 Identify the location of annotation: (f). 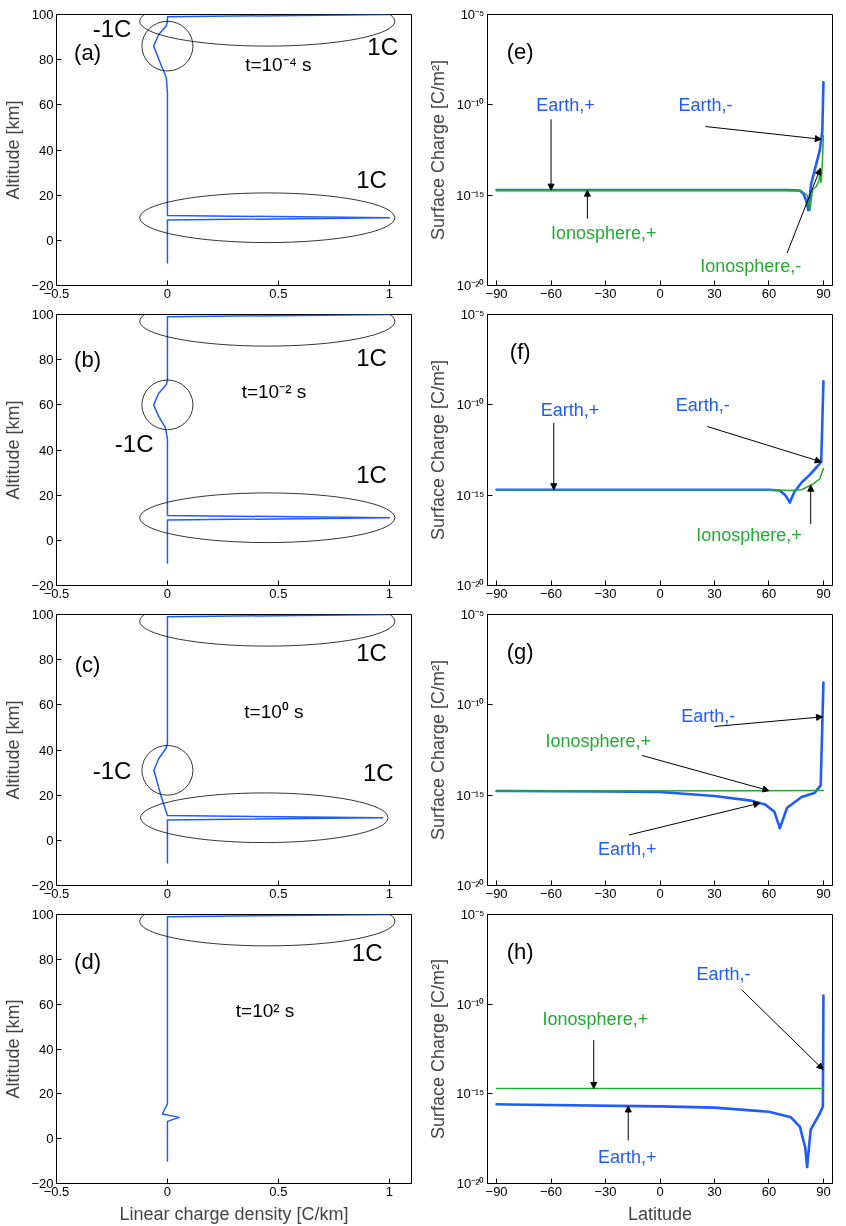
(520, 352).